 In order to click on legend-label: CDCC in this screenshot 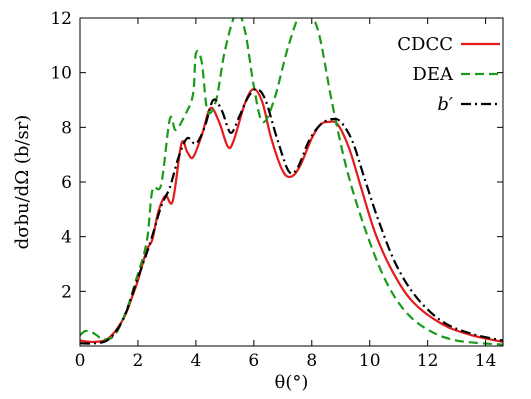, I will do `click(425, 44)`.